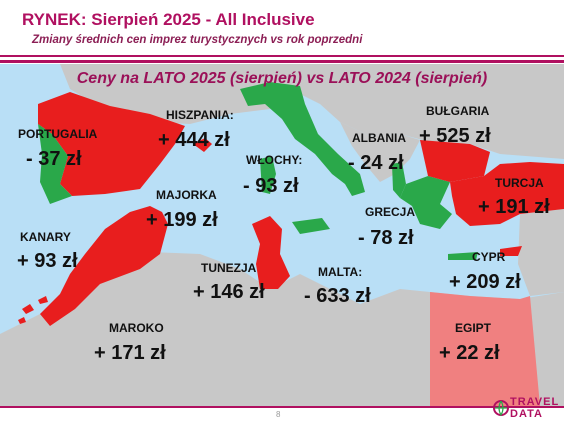 This screenshot has width=564, height=423. What do you see at coordinates (229, 292) in the screenshot?
I see `country-value-tunisia: + 146 zł` at bounding box center [229, 292].